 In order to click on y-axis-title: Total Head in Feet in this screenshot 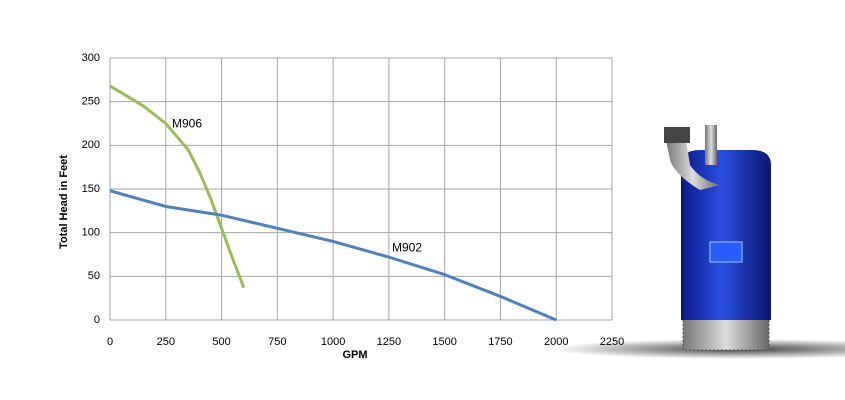, I will do `click(64, 202)`.